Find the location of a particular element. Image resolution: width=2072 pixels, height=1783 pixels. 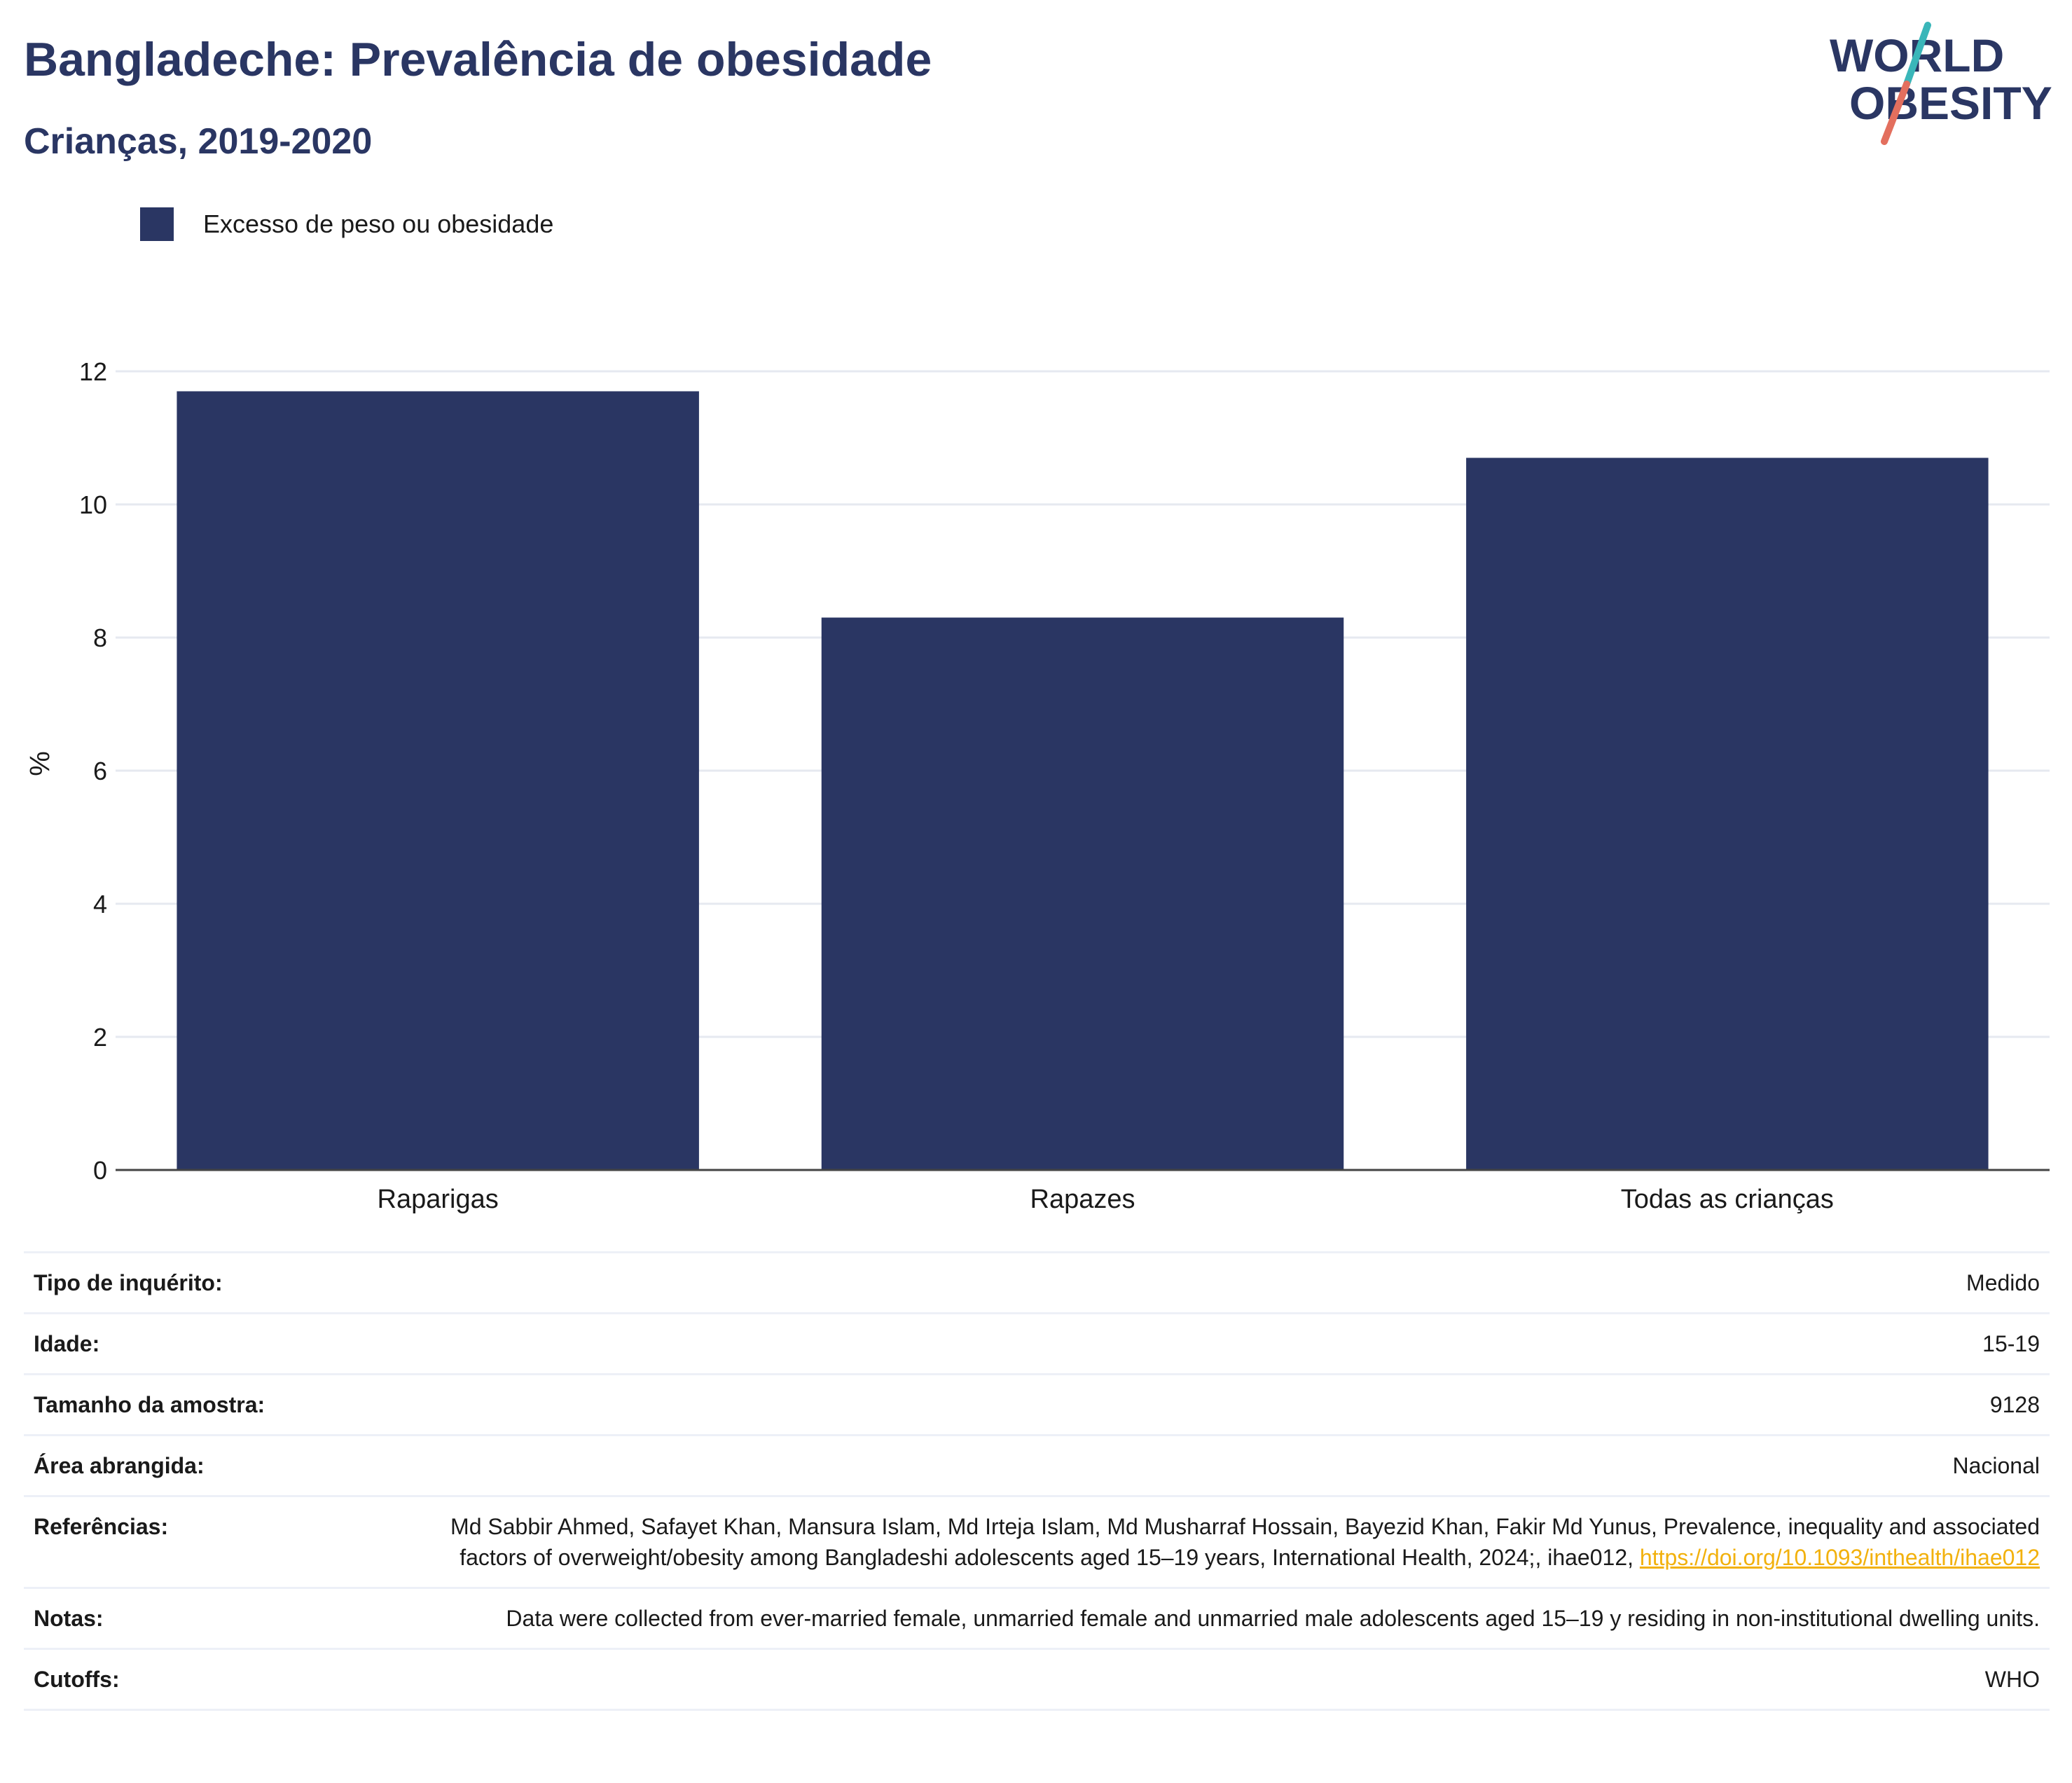

legend-swatch is located at coordinates (157, 224).